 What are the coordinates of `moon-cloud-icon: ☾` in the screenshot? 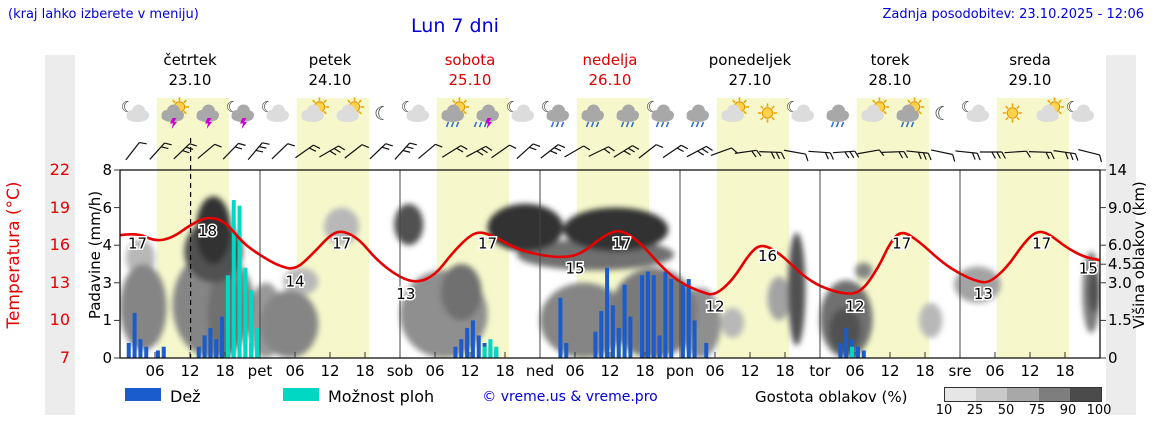 It's located at (415, 110).